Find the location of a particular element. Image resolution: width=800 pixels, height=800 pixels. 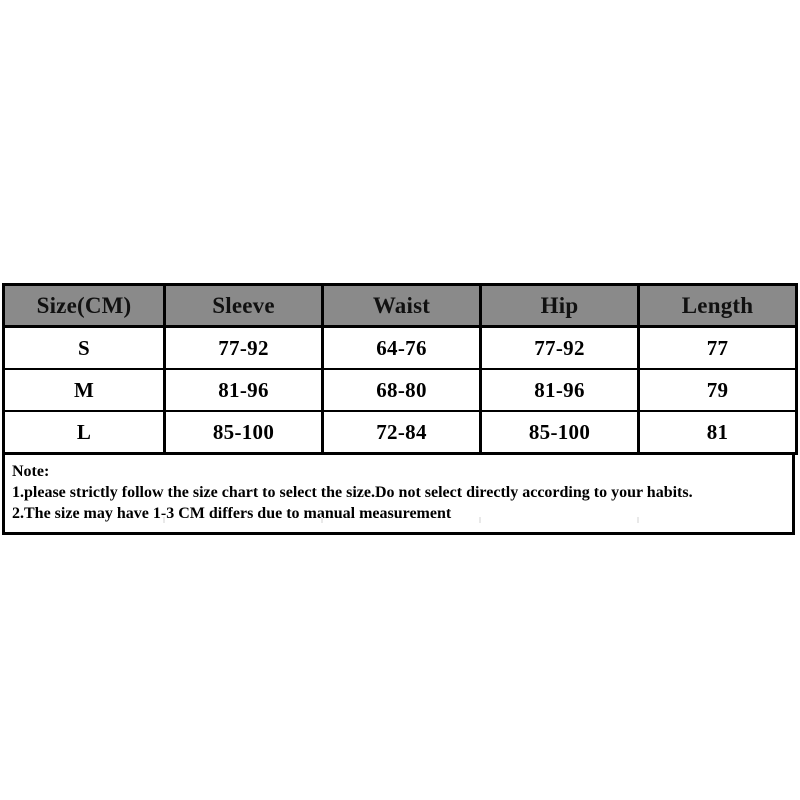

cell-waist: 68-80 is located at coordinates (402, 390).